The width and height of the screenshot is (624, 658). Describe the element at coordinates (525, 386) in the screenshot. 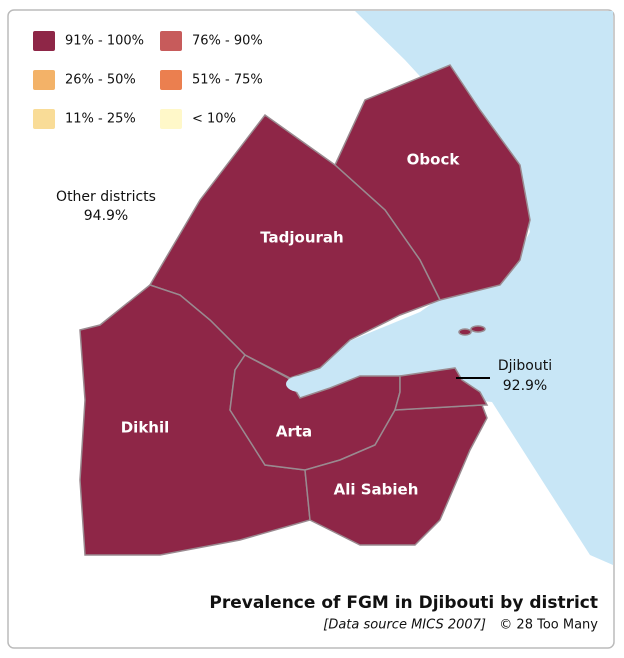

I see `annotation-value: 92.9%` at that location.